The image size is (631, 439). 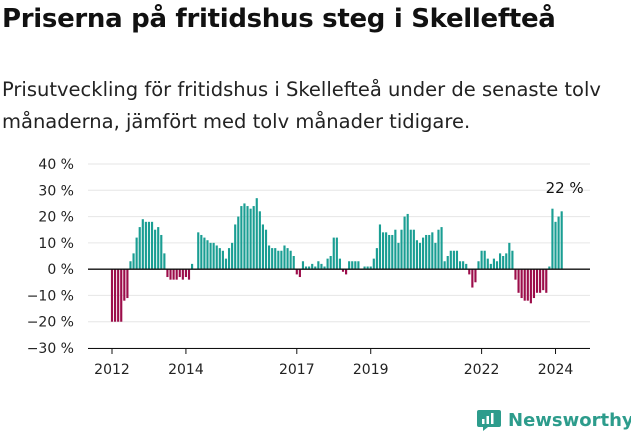 What do you see at coordinates (112, 370) in the screenshot?
I see `x-tick-label: 2012` at bounding box center [112, 370].